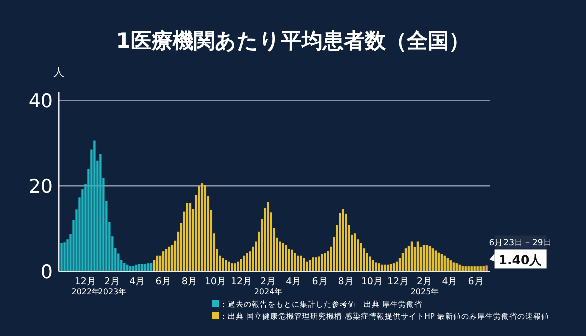  Describe the element at coordinates (40, 187) in the screenshot. I see `y-tick-label: 20` at that location.